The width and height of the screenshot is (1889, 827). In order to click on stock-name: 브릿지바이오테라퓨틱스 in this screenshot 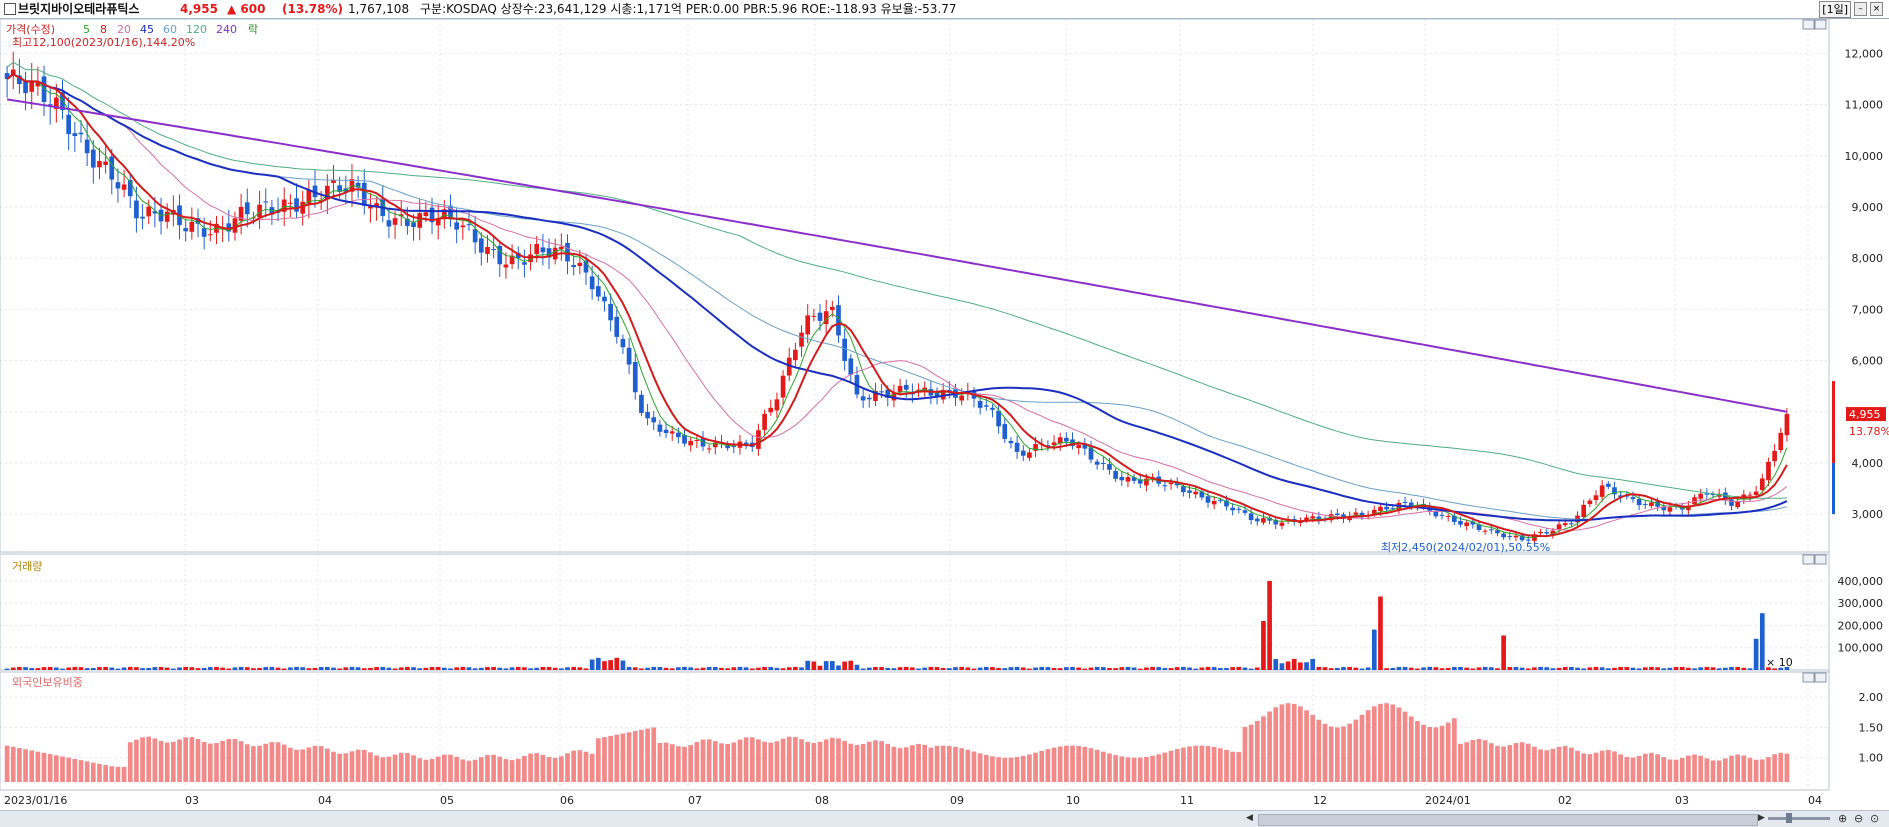, I will do `click(79, 9)`.